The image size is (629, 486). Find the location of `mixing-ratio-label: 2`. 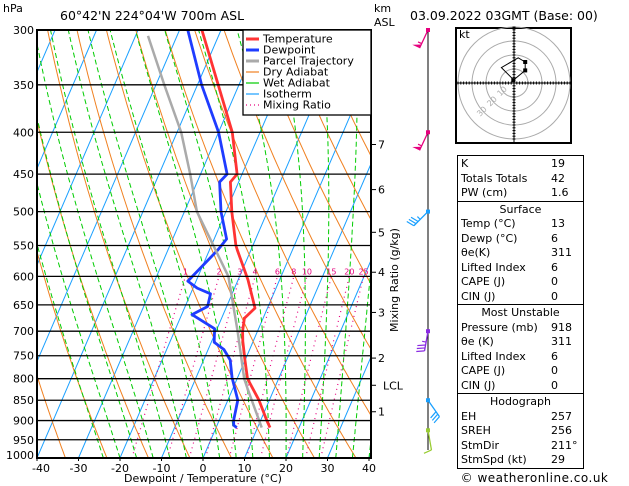

mixing-ratio-label: 2 is located at coordinates (218, 271).